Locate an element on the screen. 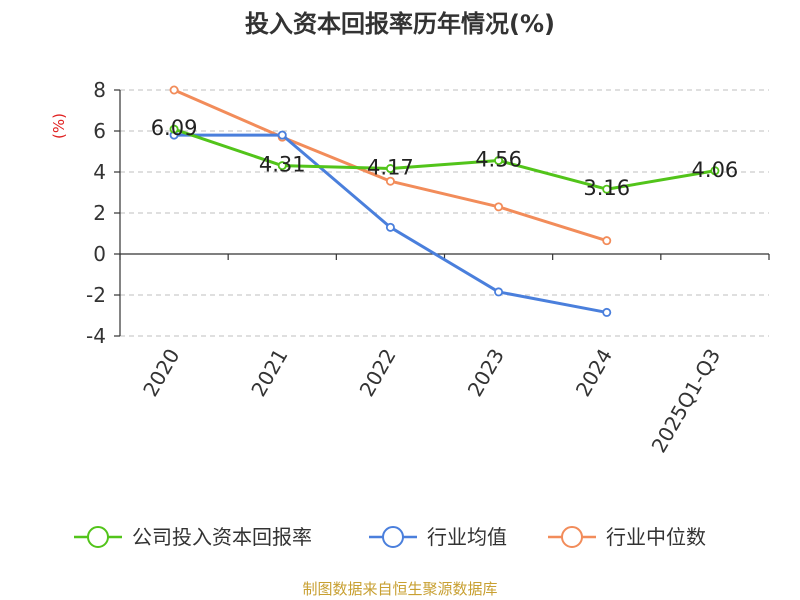 The height and width of the screenshot is (600, 800). y-tick-label: 0 is located at coordinates (99, 254).